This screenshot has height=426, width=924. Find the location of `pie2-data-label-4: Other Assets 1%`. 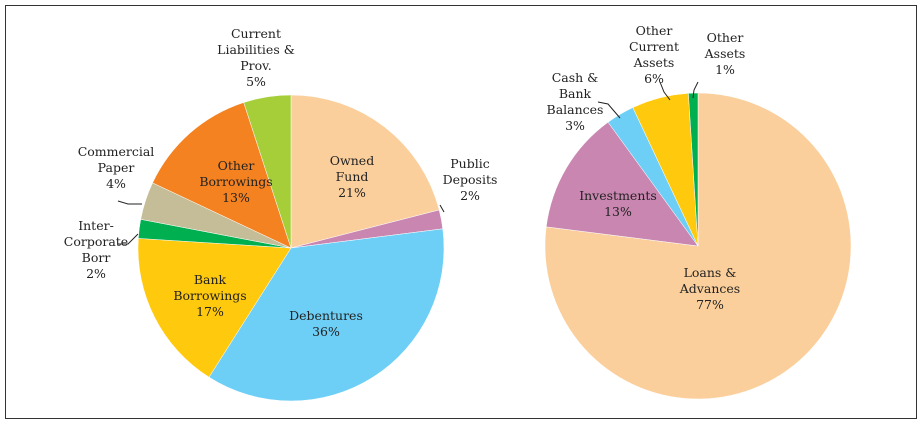

pie2-data-label-4: Other Assets 1% is located at coordinates (725, 53).